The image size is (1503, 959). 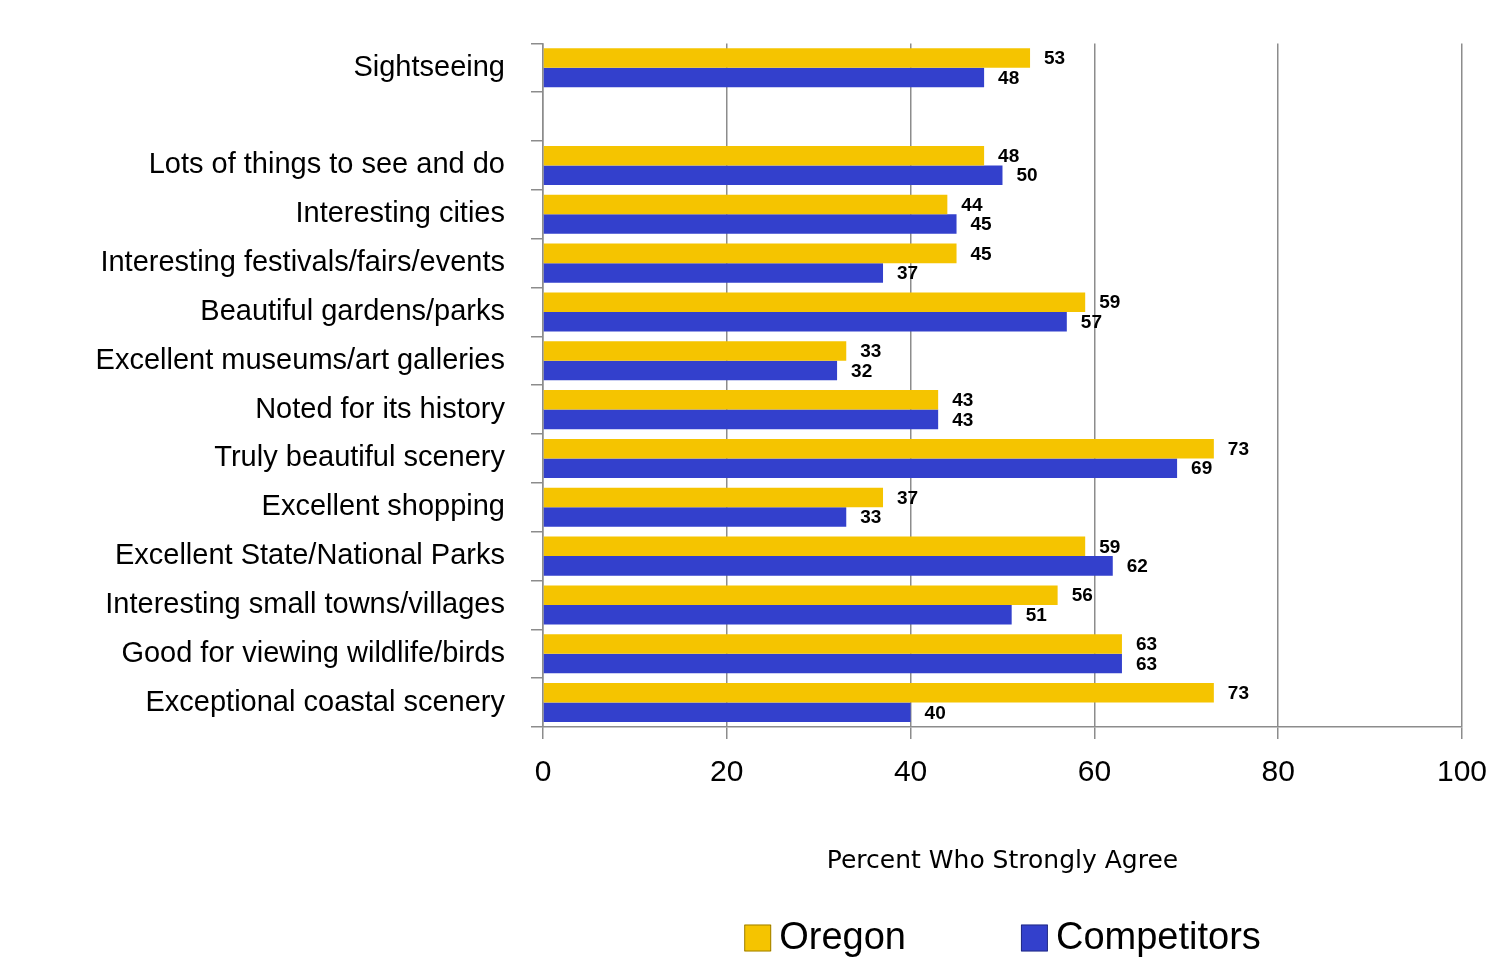 What do you see at coordinates (543, 771) in the screenshot?
I see `x-tick-label: 0` at bounding box center [543, 771].